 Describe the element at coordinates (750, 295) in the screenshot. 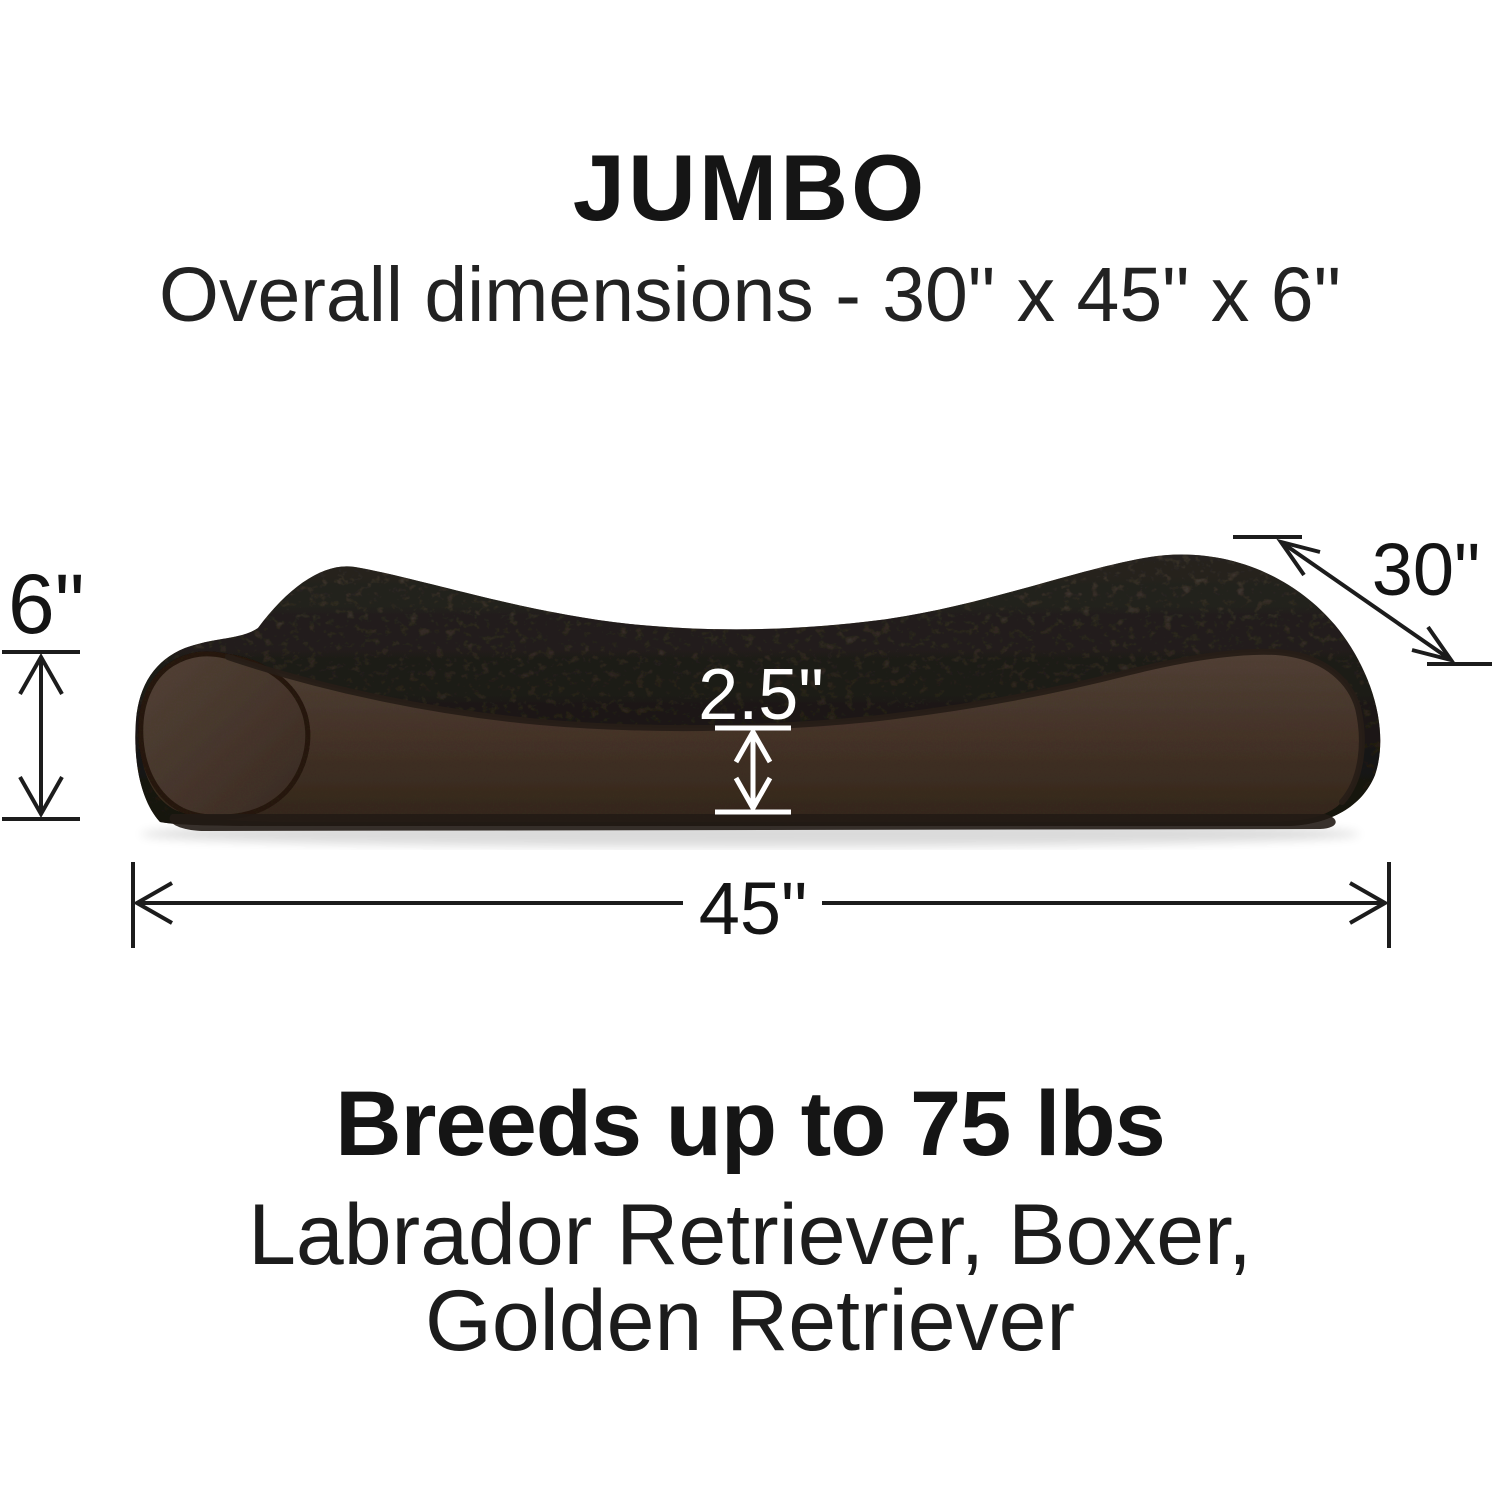

I see `overall-dimensions: Overall dimensions - 30" x 45" x 6"` at that location.